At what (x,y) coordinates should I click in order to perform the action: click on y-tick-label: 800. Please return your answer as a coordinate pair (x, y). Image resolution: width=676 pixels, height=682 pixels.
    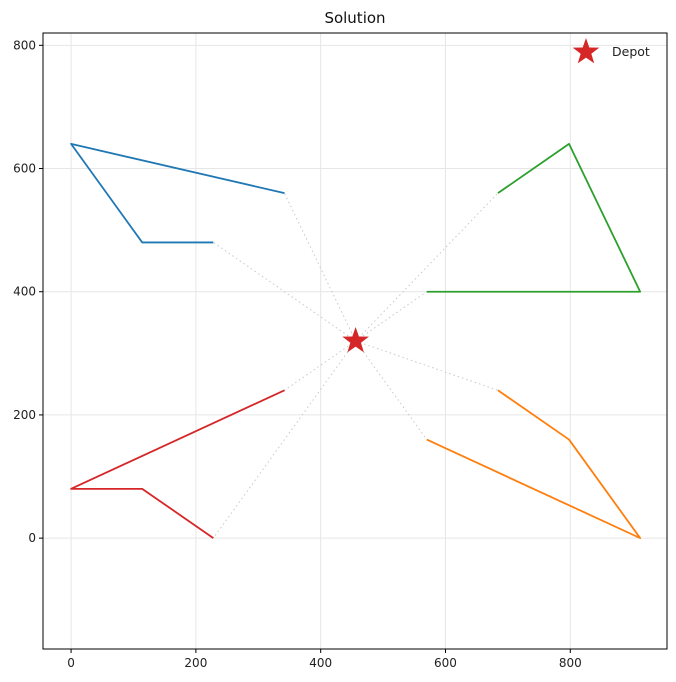
    Looking at the image, I should click on (24, 45).